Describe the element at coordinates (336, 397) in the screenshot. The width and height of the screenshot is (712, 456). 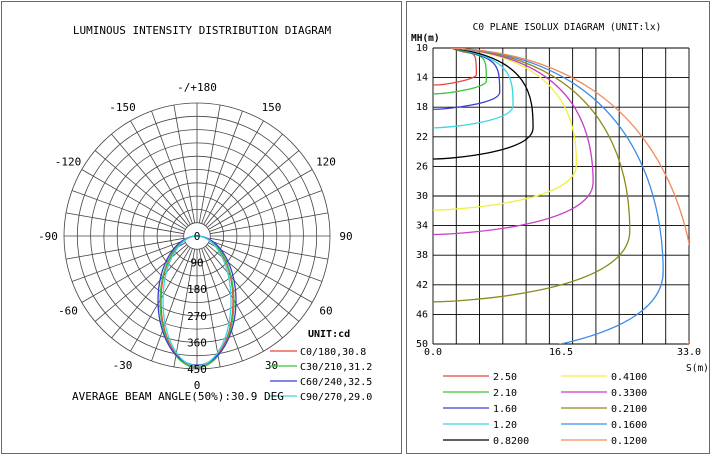
I see `polar-legend-label: C90/270,29.0` at that location.